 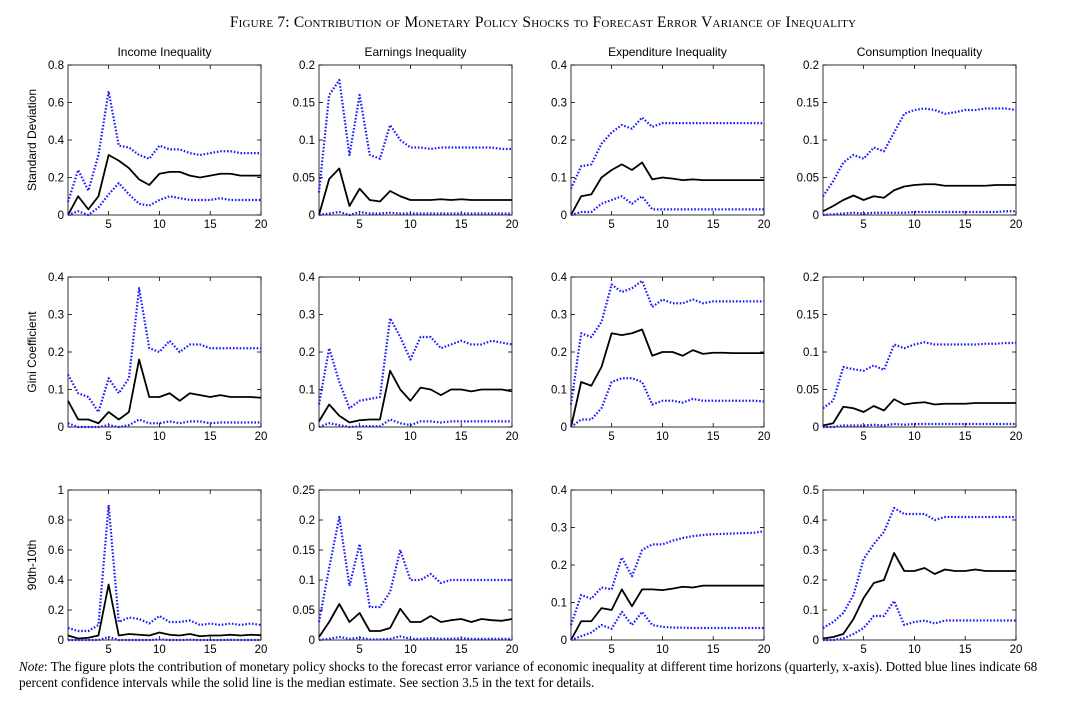 I want to click on column-title: Expenditure Inequality, so click(x=667, y=52).